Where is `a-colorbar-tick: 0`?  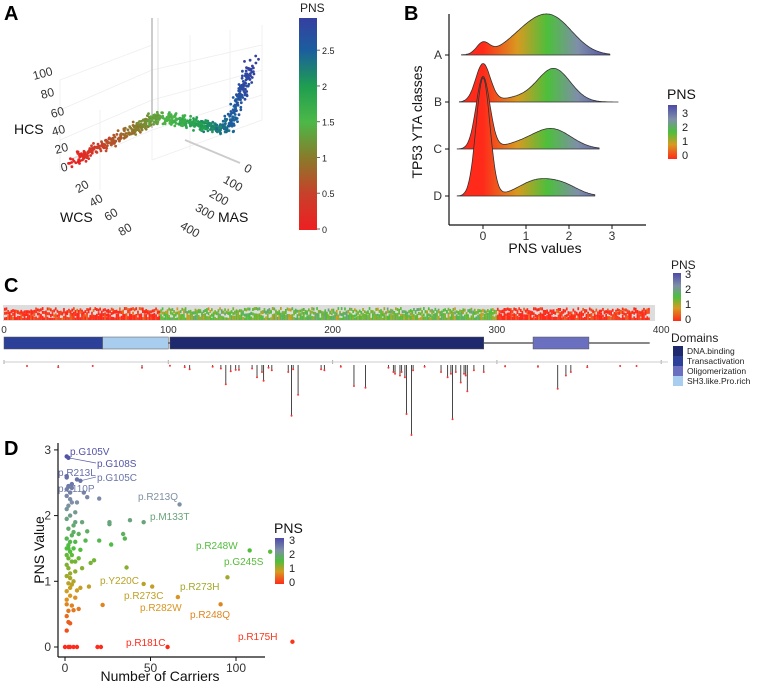 a-colorbar-tick: 0 is located at coordinates (324, 230).